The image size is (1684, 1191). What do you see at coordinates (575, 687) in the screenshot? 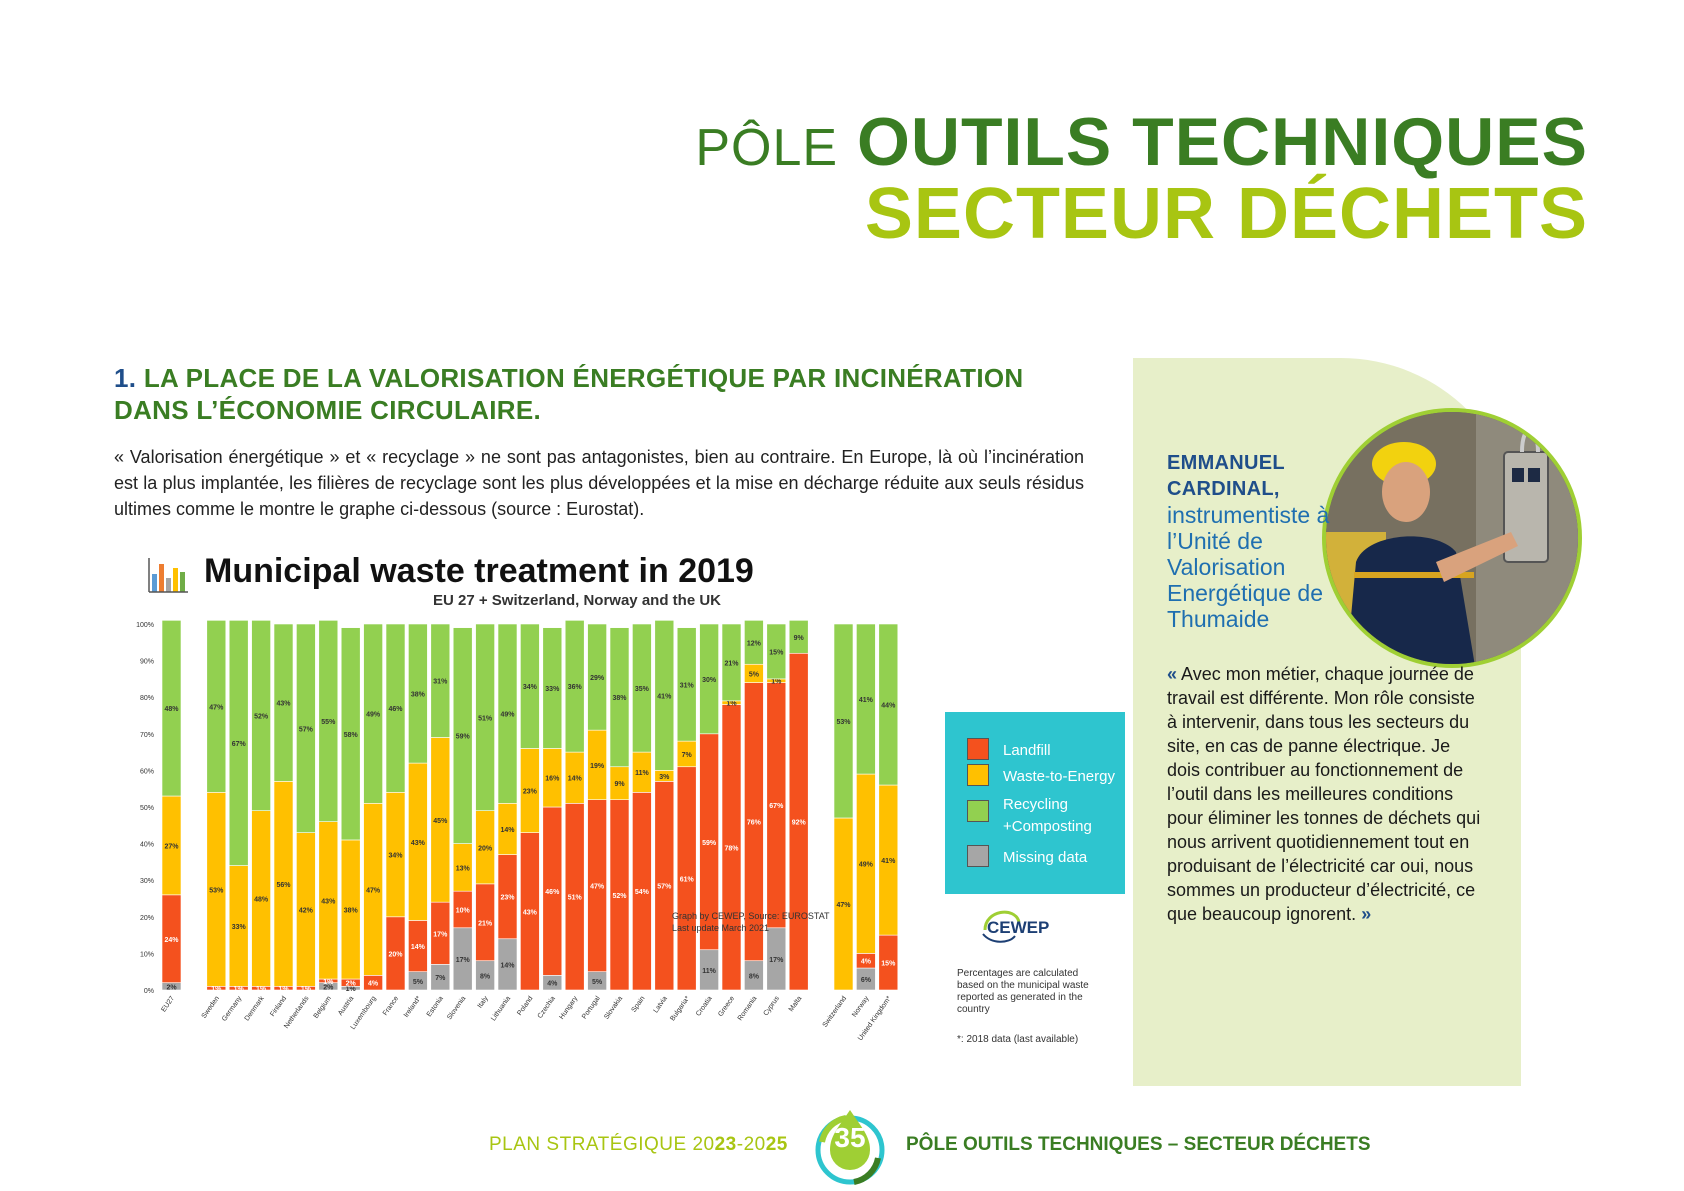
I see `data-label: 36%` at bounding box center [575, 687].